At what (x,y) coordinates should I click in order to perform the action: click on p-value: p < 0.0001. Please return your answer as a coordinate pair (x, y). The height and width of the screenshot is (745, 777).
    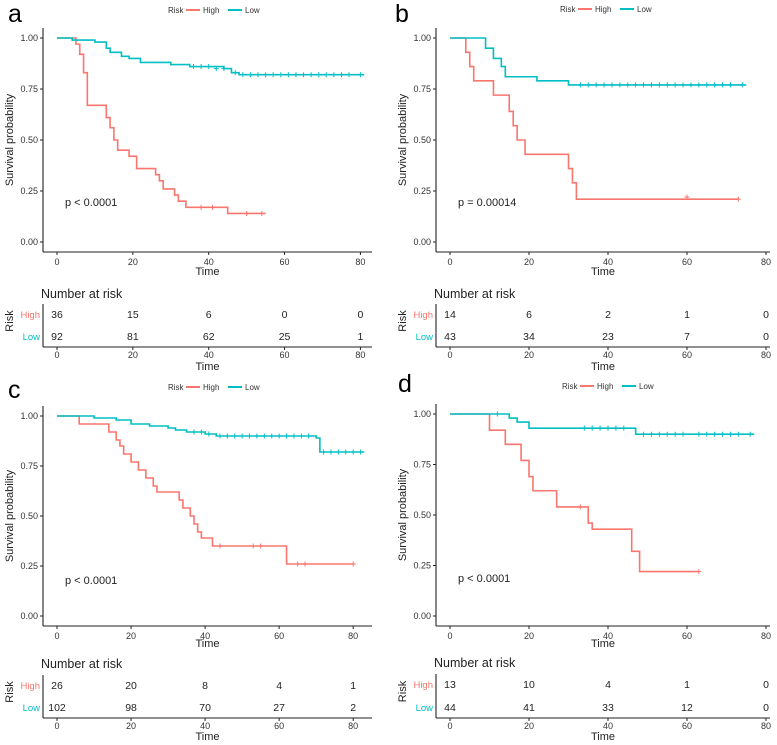
    Looking at the image, I should click on (91, 203).